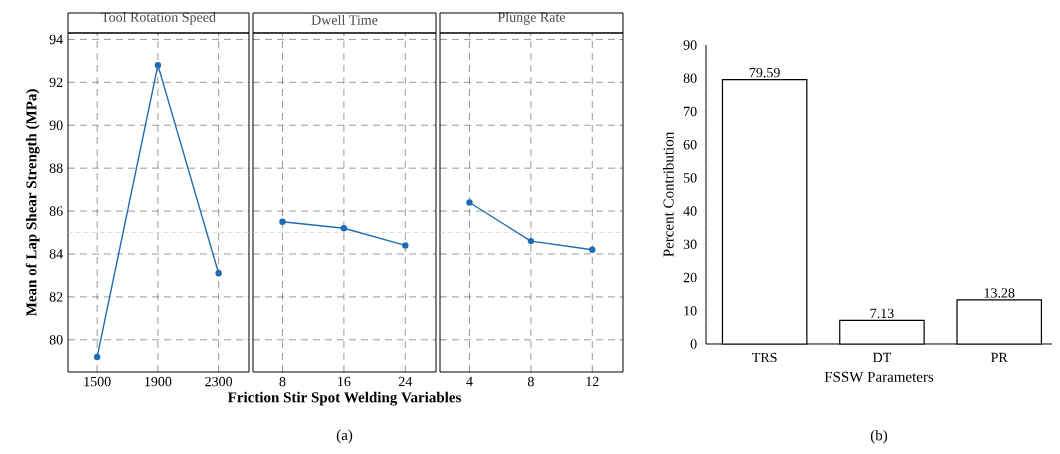 Image resolution: width=1060 pixels, height=454 pixels. I want to click on data-label: 7.13, so click(882, 313).